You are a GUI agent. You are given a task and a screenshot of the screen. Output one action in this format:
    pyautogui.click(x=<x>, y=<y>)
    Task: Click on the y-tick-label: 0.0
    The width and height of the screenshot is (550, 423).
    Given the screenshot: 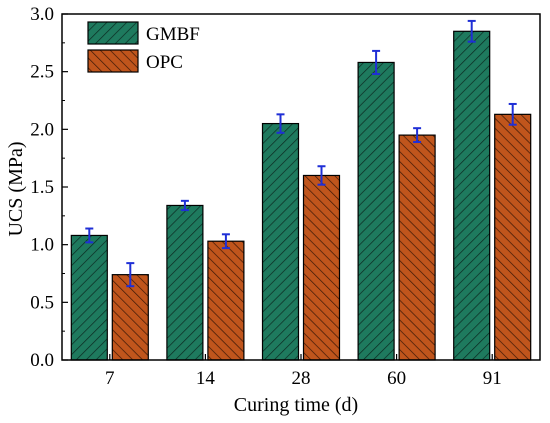 What is the action you would take?
    pyautogui.click(x=42, y=360)
    